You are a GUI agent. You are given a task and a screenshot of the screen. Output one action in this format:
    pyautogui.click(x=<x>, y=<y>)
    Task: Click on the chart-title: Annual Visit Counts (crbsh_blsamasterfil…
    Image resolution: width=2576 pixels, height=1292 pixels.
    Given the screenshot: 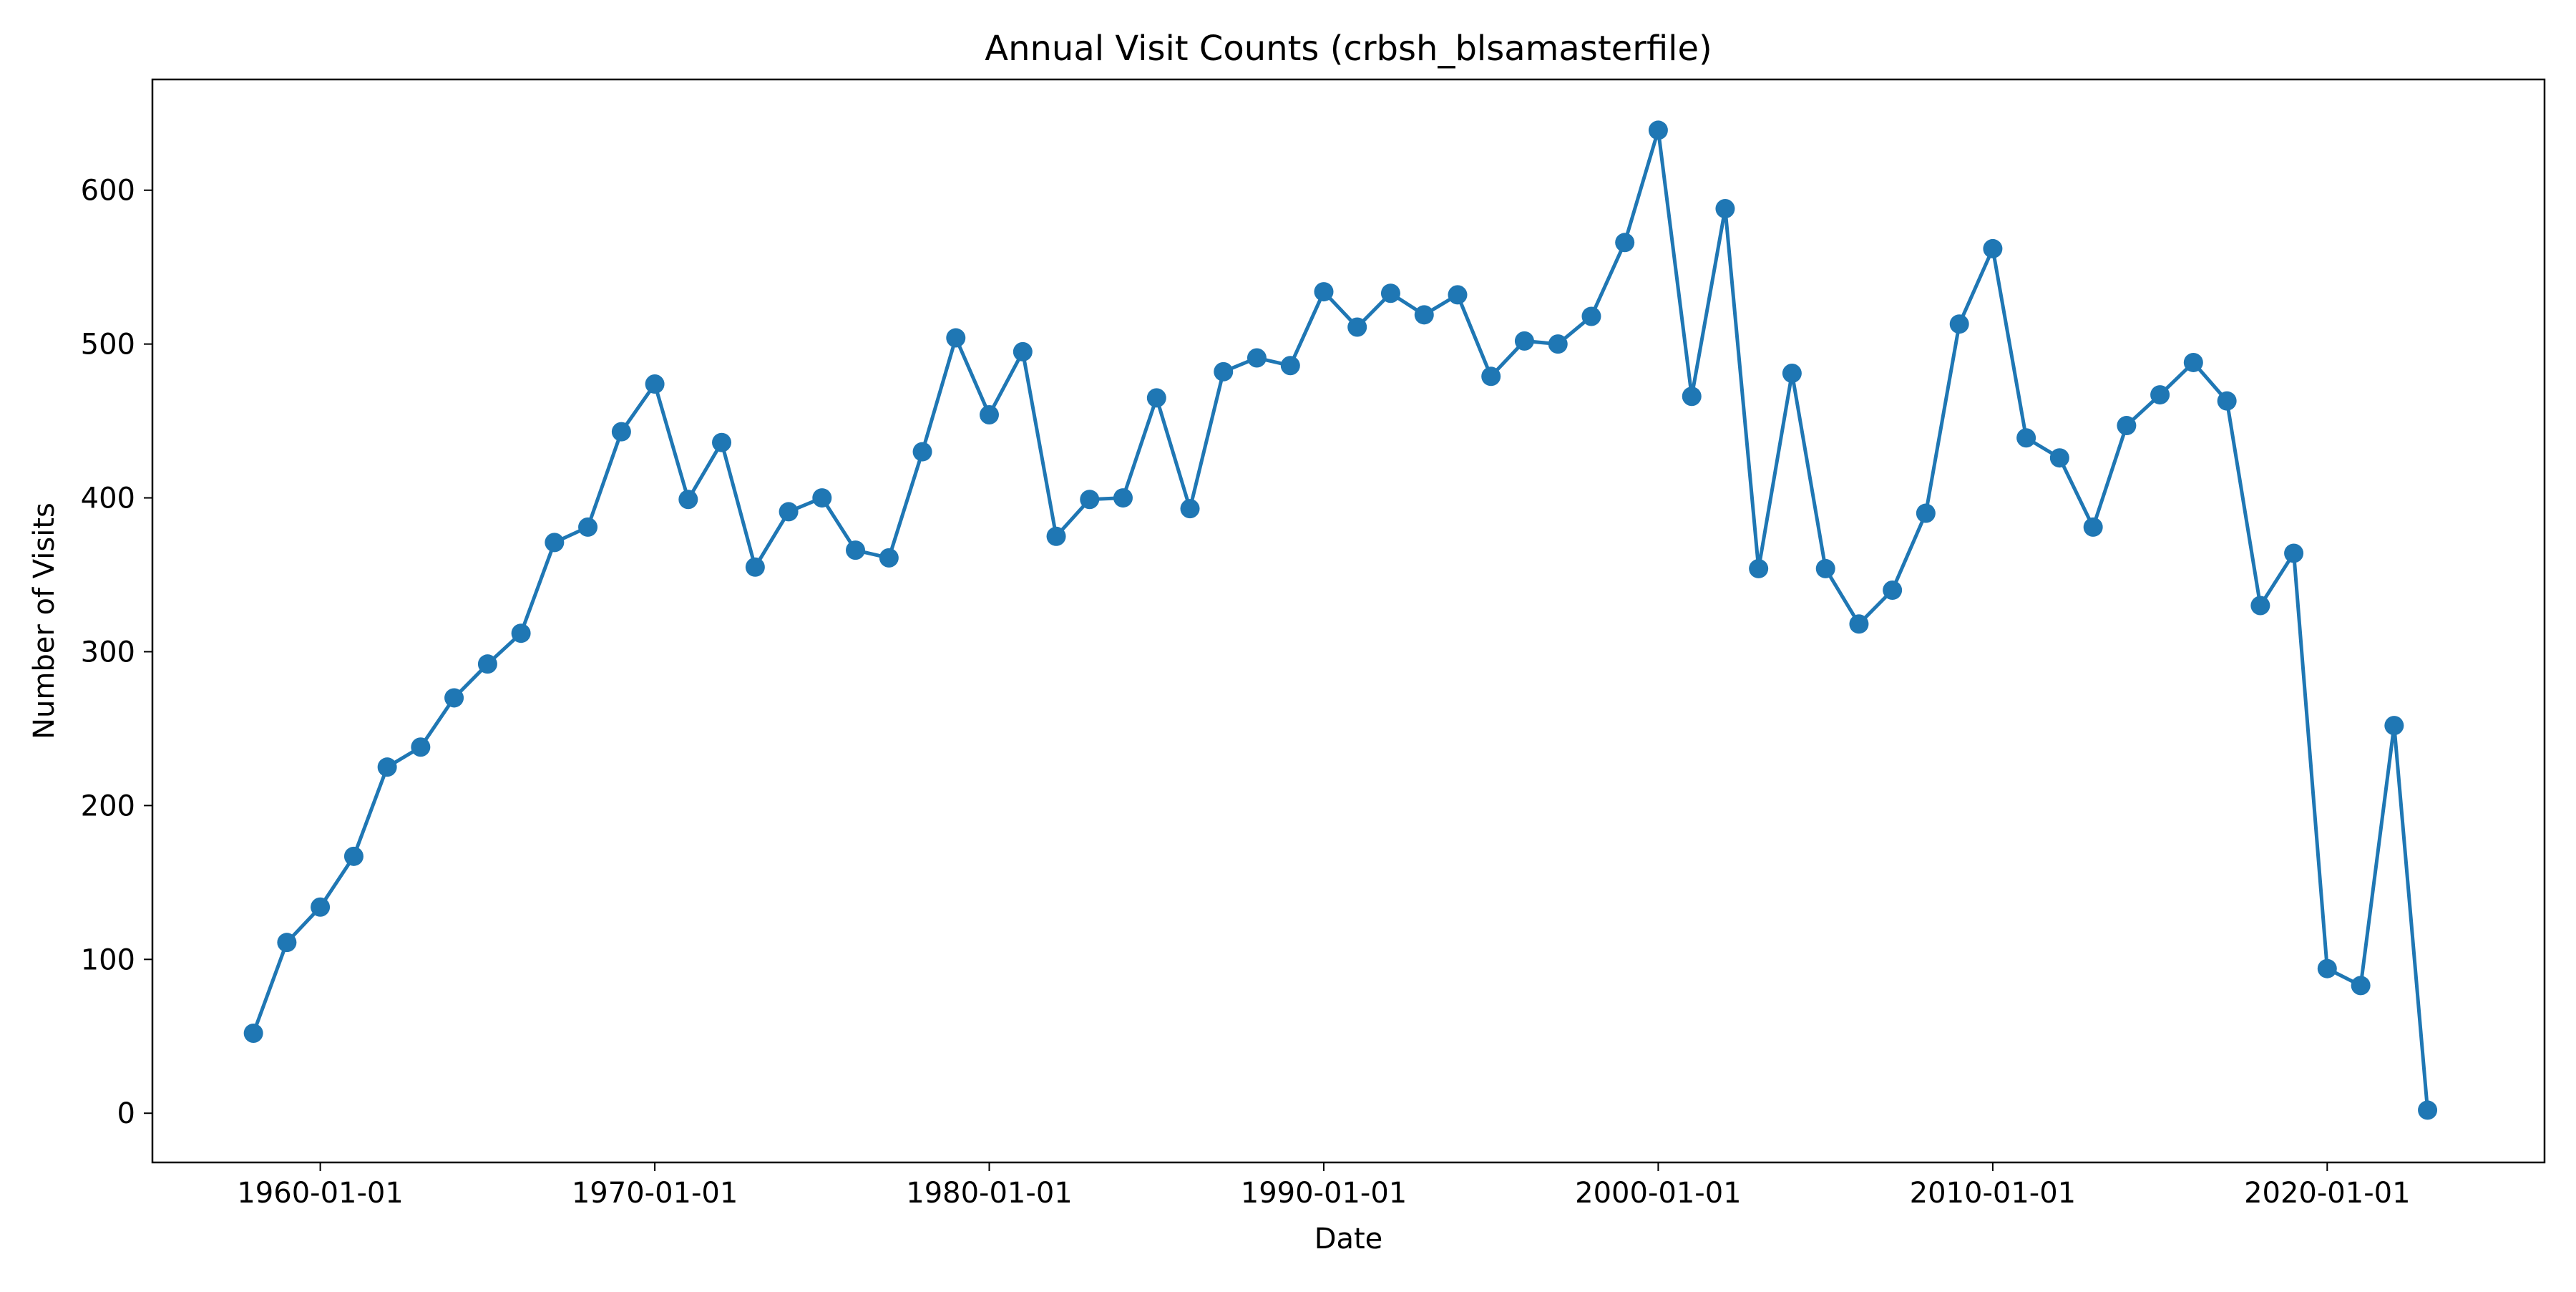 What is the action you would take?
    pyautogui.click(x=1348, y=49)
    